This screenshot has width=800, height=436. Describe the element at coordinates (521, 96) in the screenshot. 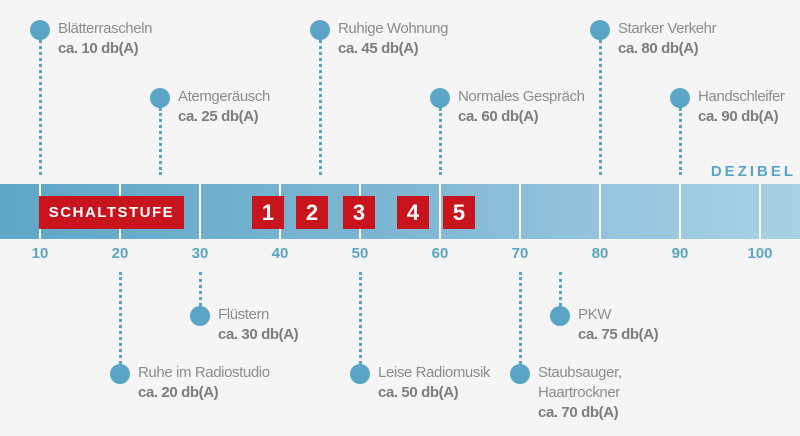

I see `sound-name: Normales Gespräch` at that location.